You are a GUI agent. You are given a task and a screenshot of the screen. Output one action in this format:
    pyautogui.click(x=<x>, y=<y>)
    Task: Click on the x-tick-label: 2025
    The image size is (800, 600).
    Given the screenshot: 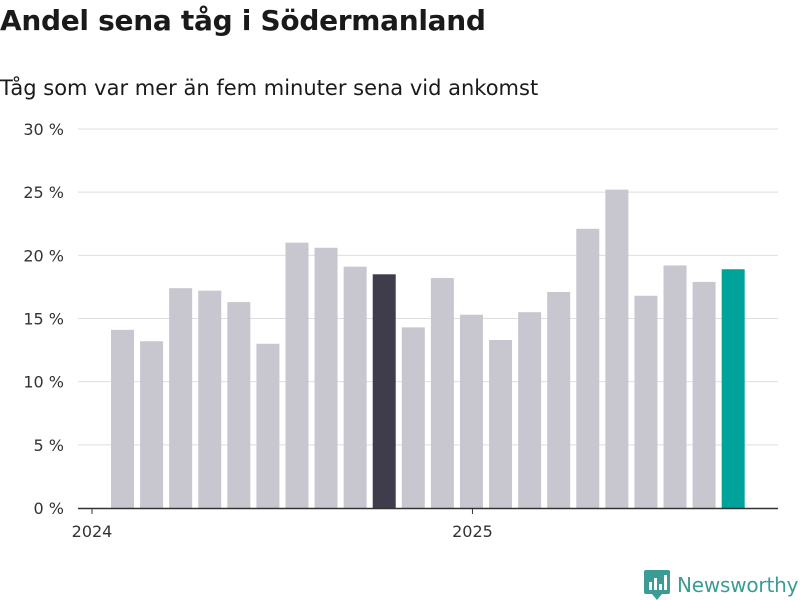 What is the action you would take?
    pyautogui.click(x=472, y=531)
    